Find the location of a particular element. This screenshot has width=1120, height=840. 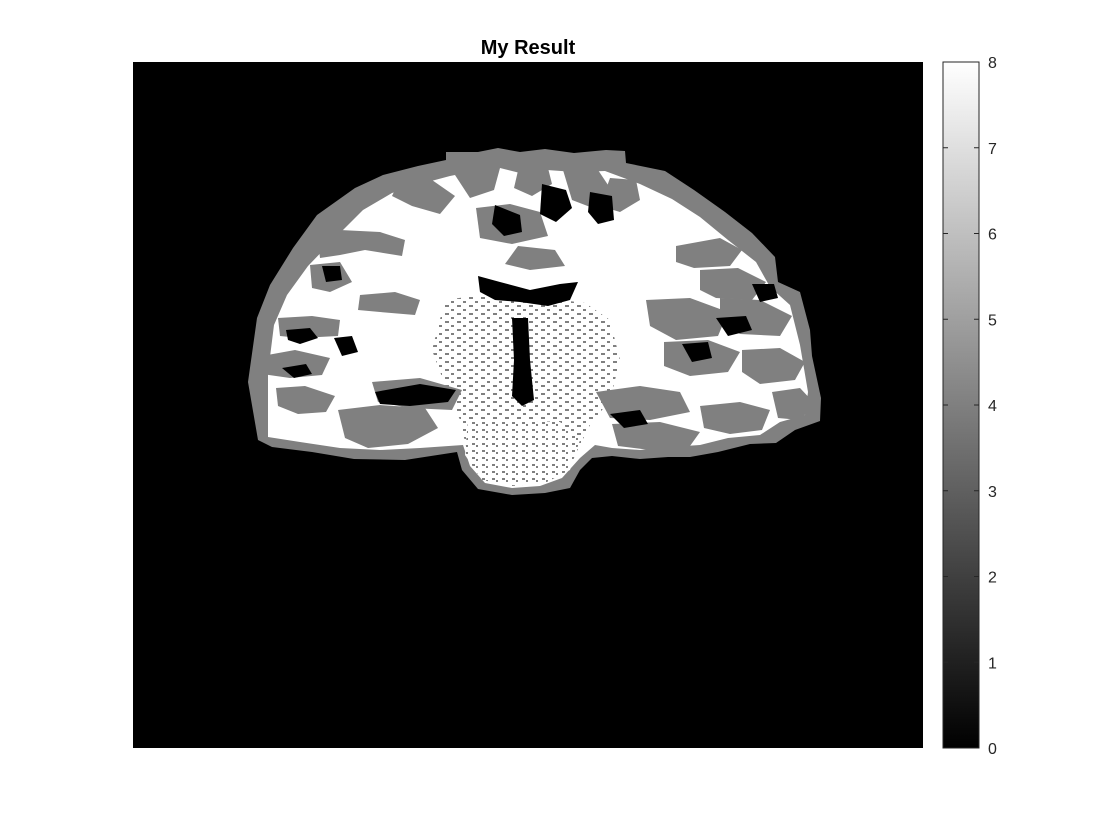

colorbar-tick-label: 7 is located at coordinates (992, 149).